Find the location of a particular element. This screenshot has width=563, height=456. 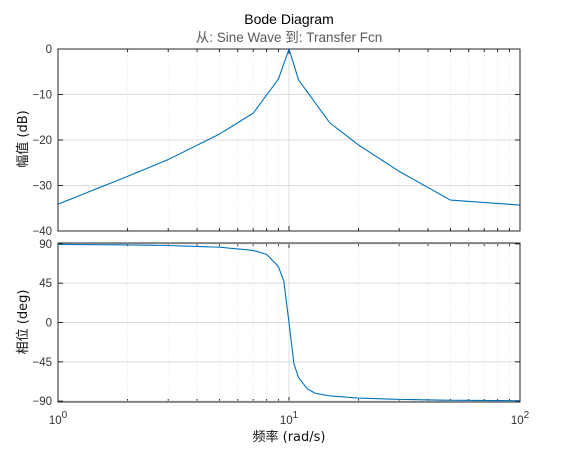

x-tick-exponent: 1 is located at coordinates (296, 415).